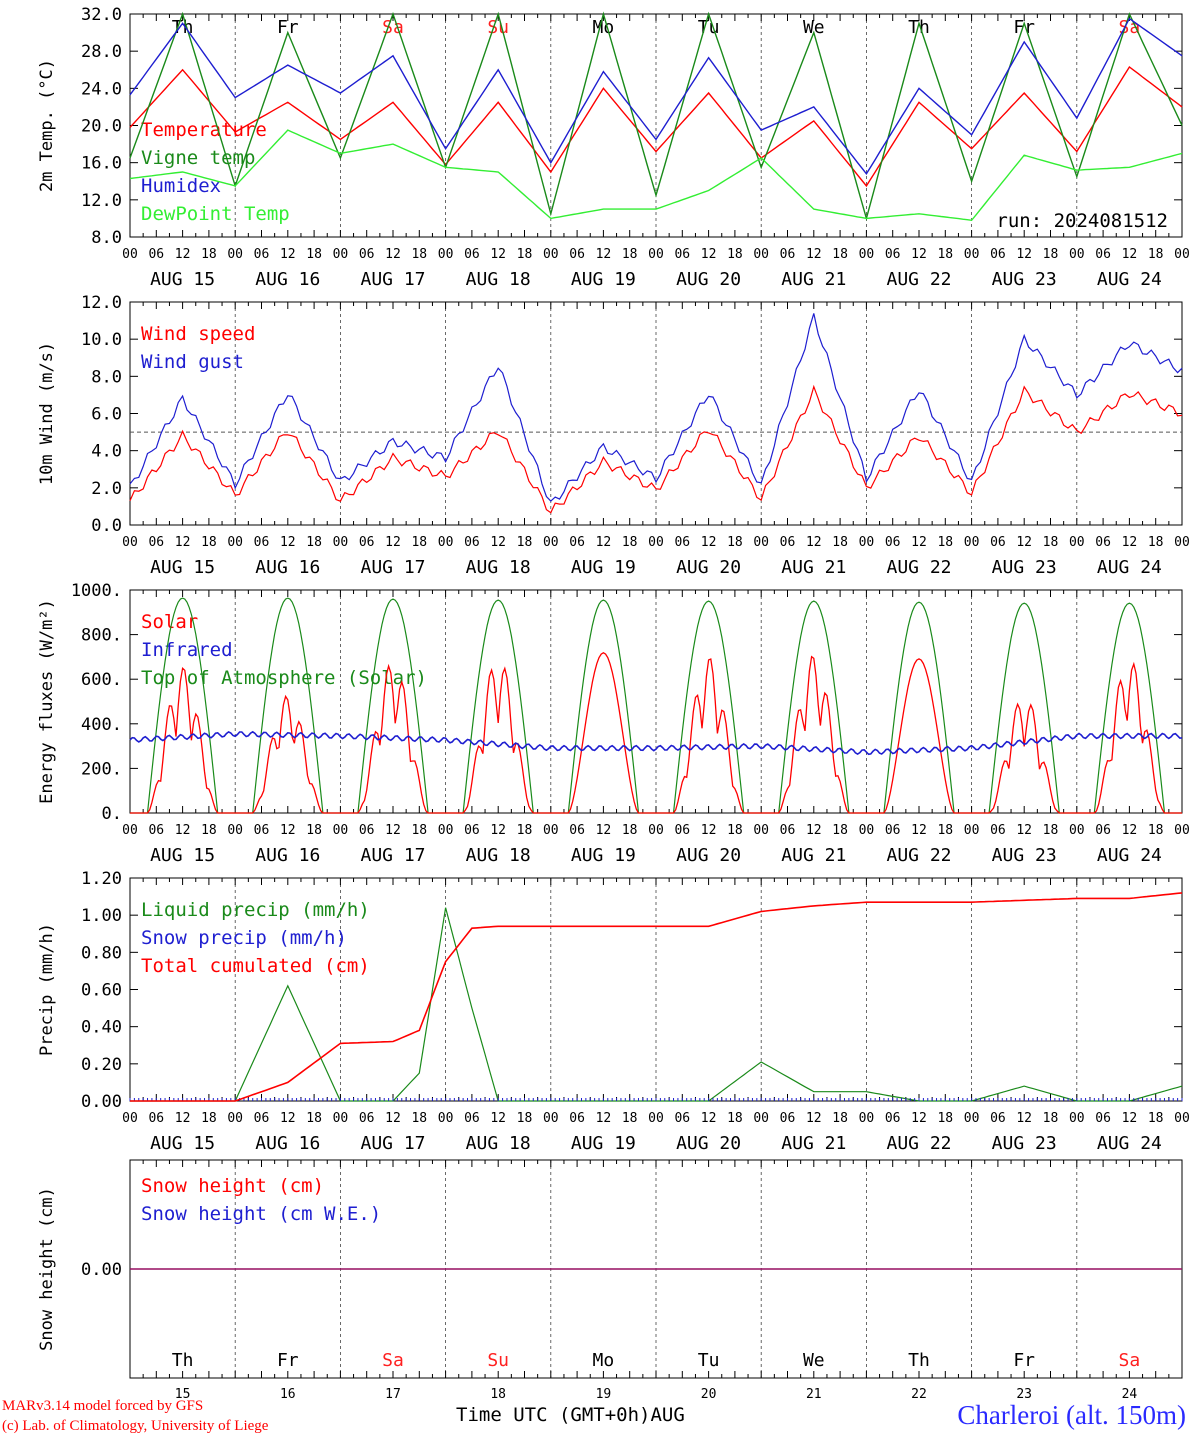 The image size is (1194, 1440). What do you see at coordinates (101, 52) in the screenshot?
I see `y-tick-label: 28.0` at bounding box center [101, 52].